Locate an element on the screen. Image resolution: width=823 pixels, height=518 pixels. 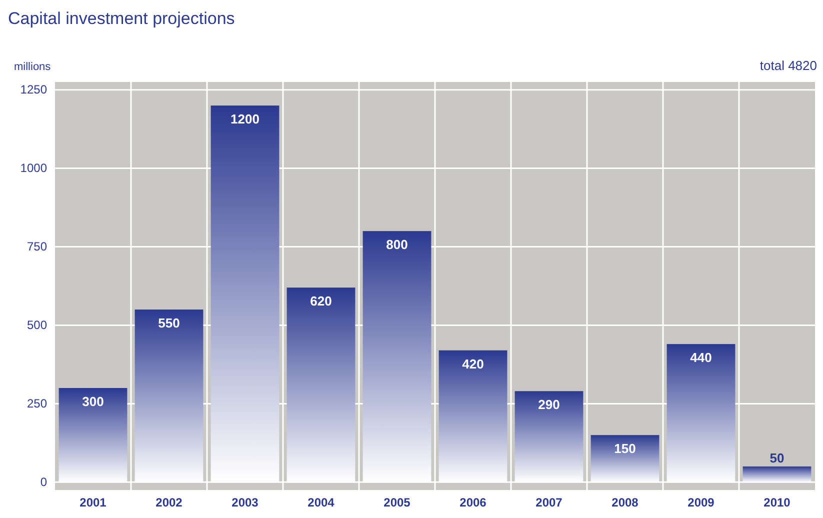
x-tick-label: 2002 is located at coordinates (169, 503).